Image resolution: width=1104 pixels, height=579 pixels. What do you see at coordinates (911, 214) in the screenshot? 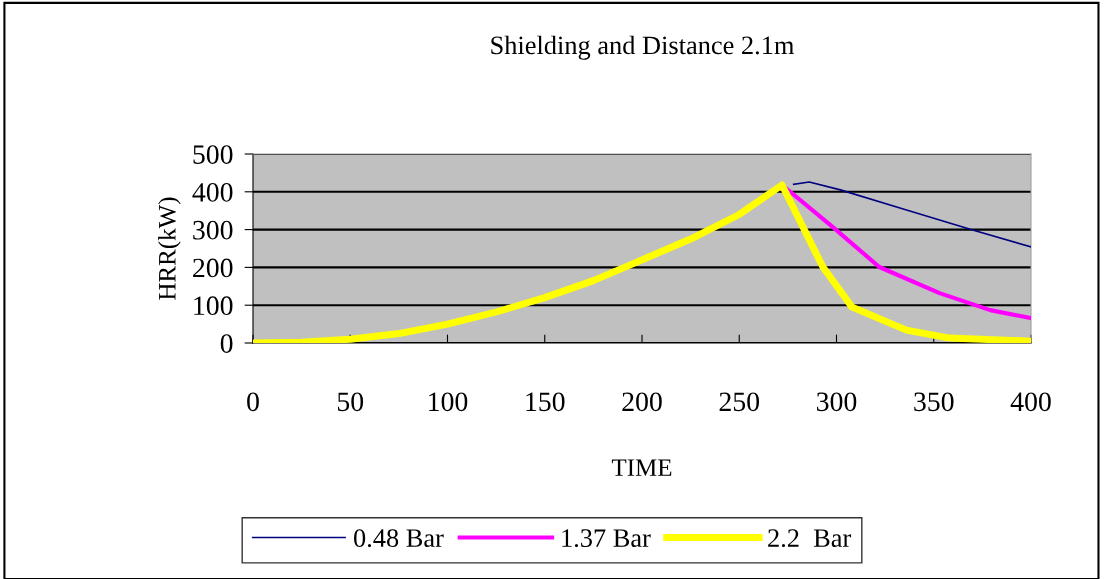
I see `line-series` at bounding box center [911, 214].